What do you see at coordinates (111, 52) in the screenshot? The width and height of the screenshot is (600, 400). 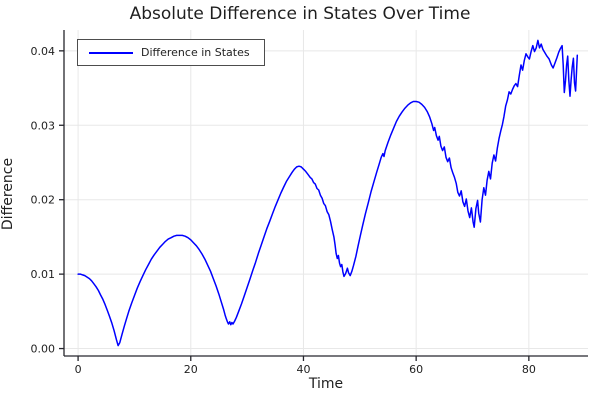 I see `legend-line-swatch` at bounding box center [111, 52].